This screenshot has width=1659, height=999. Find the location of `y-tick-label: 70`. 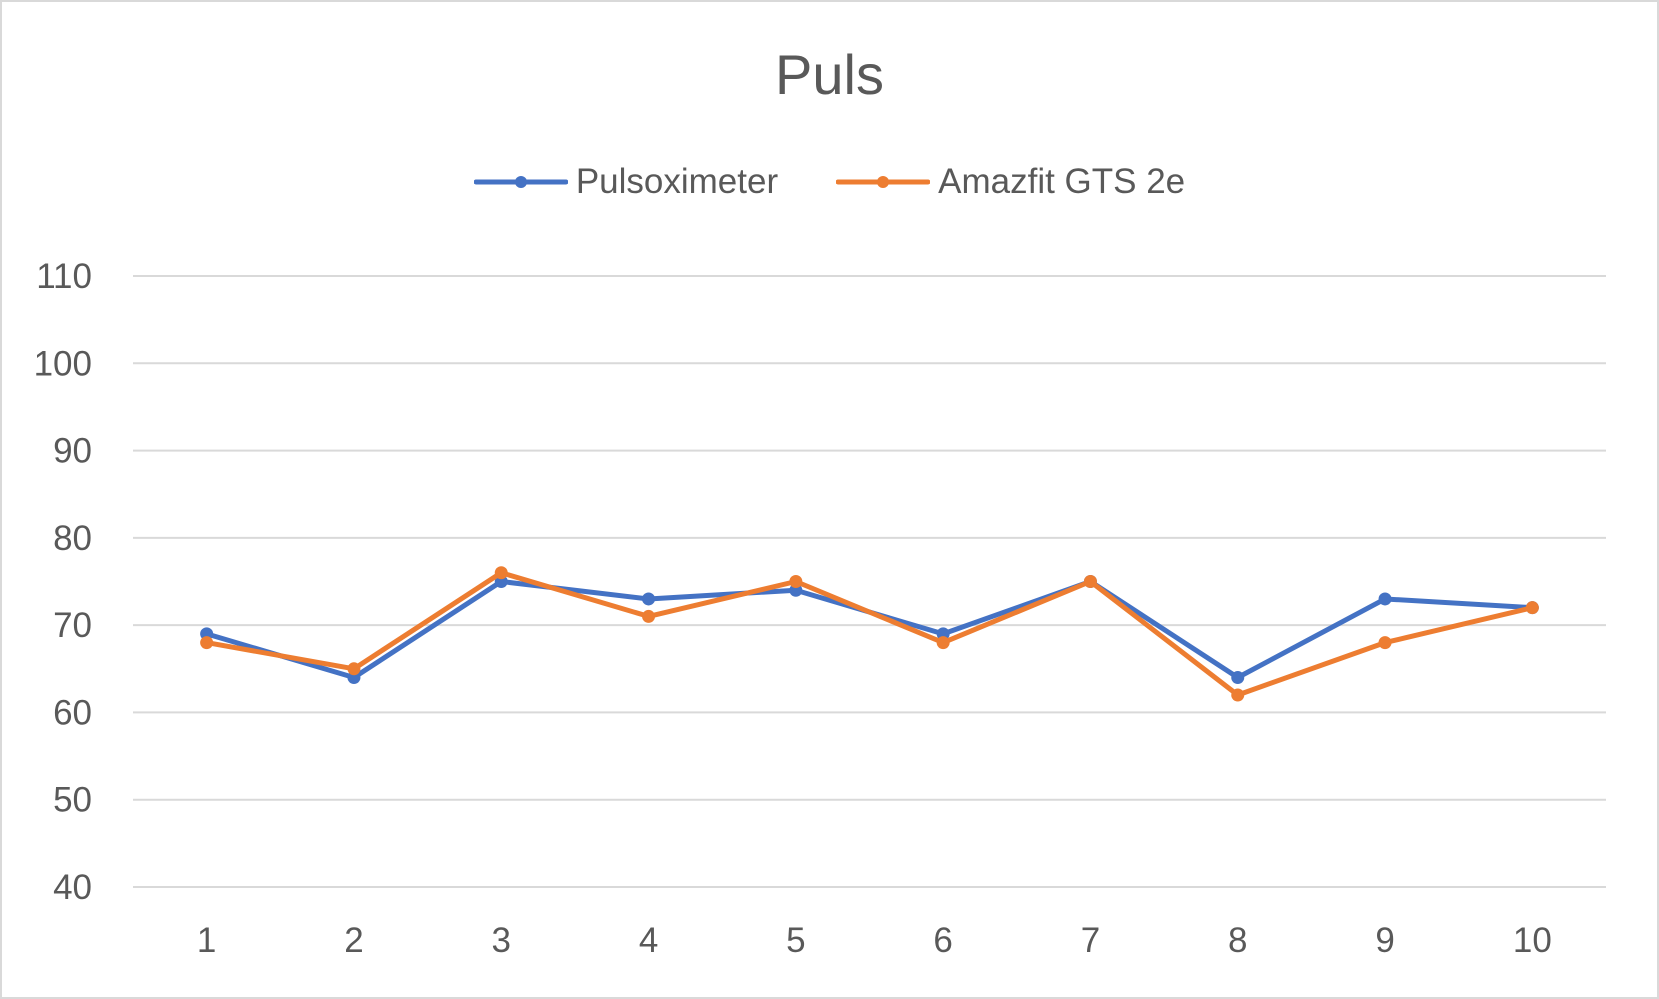

y-tick-label: 70 is located at coordinates (72, 625).